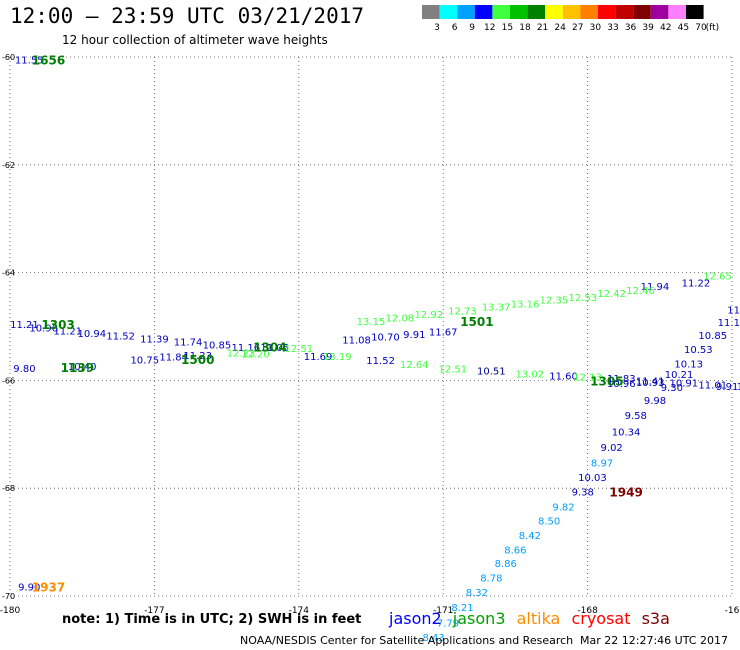 The width and height of the screenshot is (740, 650). Describe the element at coordinates (530, 536) in the screenshot. I see `swh-value-label: 8.42` at that location.